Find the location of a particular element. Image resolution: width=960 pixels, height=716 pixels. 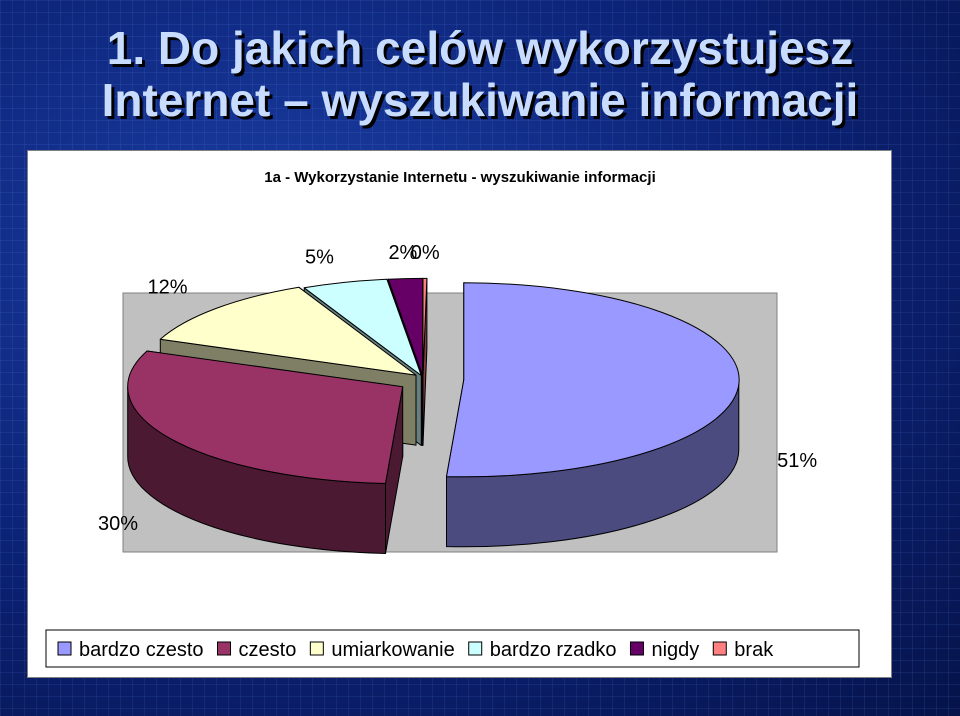

legend-label-bardzo-czesto: bardzo czesto is located at coordinates (141, 650).